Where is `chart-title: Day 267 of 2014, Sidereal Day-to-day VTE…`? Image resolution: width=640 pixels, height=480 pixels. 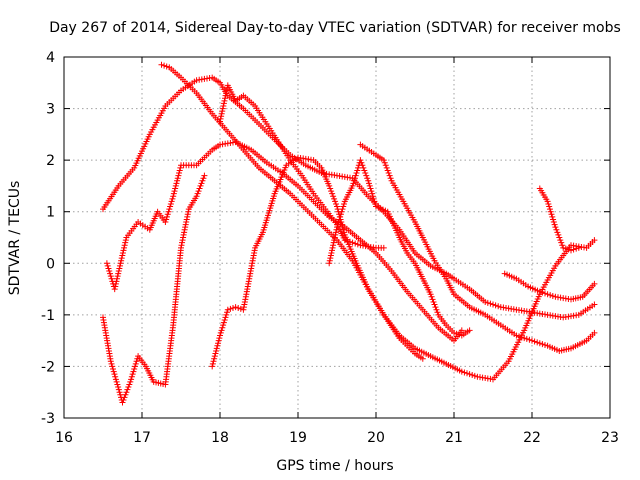
chart-title: Day 267 of 2014, Sidereal Day-to-day VTE… is located at coordinates (335, 28).